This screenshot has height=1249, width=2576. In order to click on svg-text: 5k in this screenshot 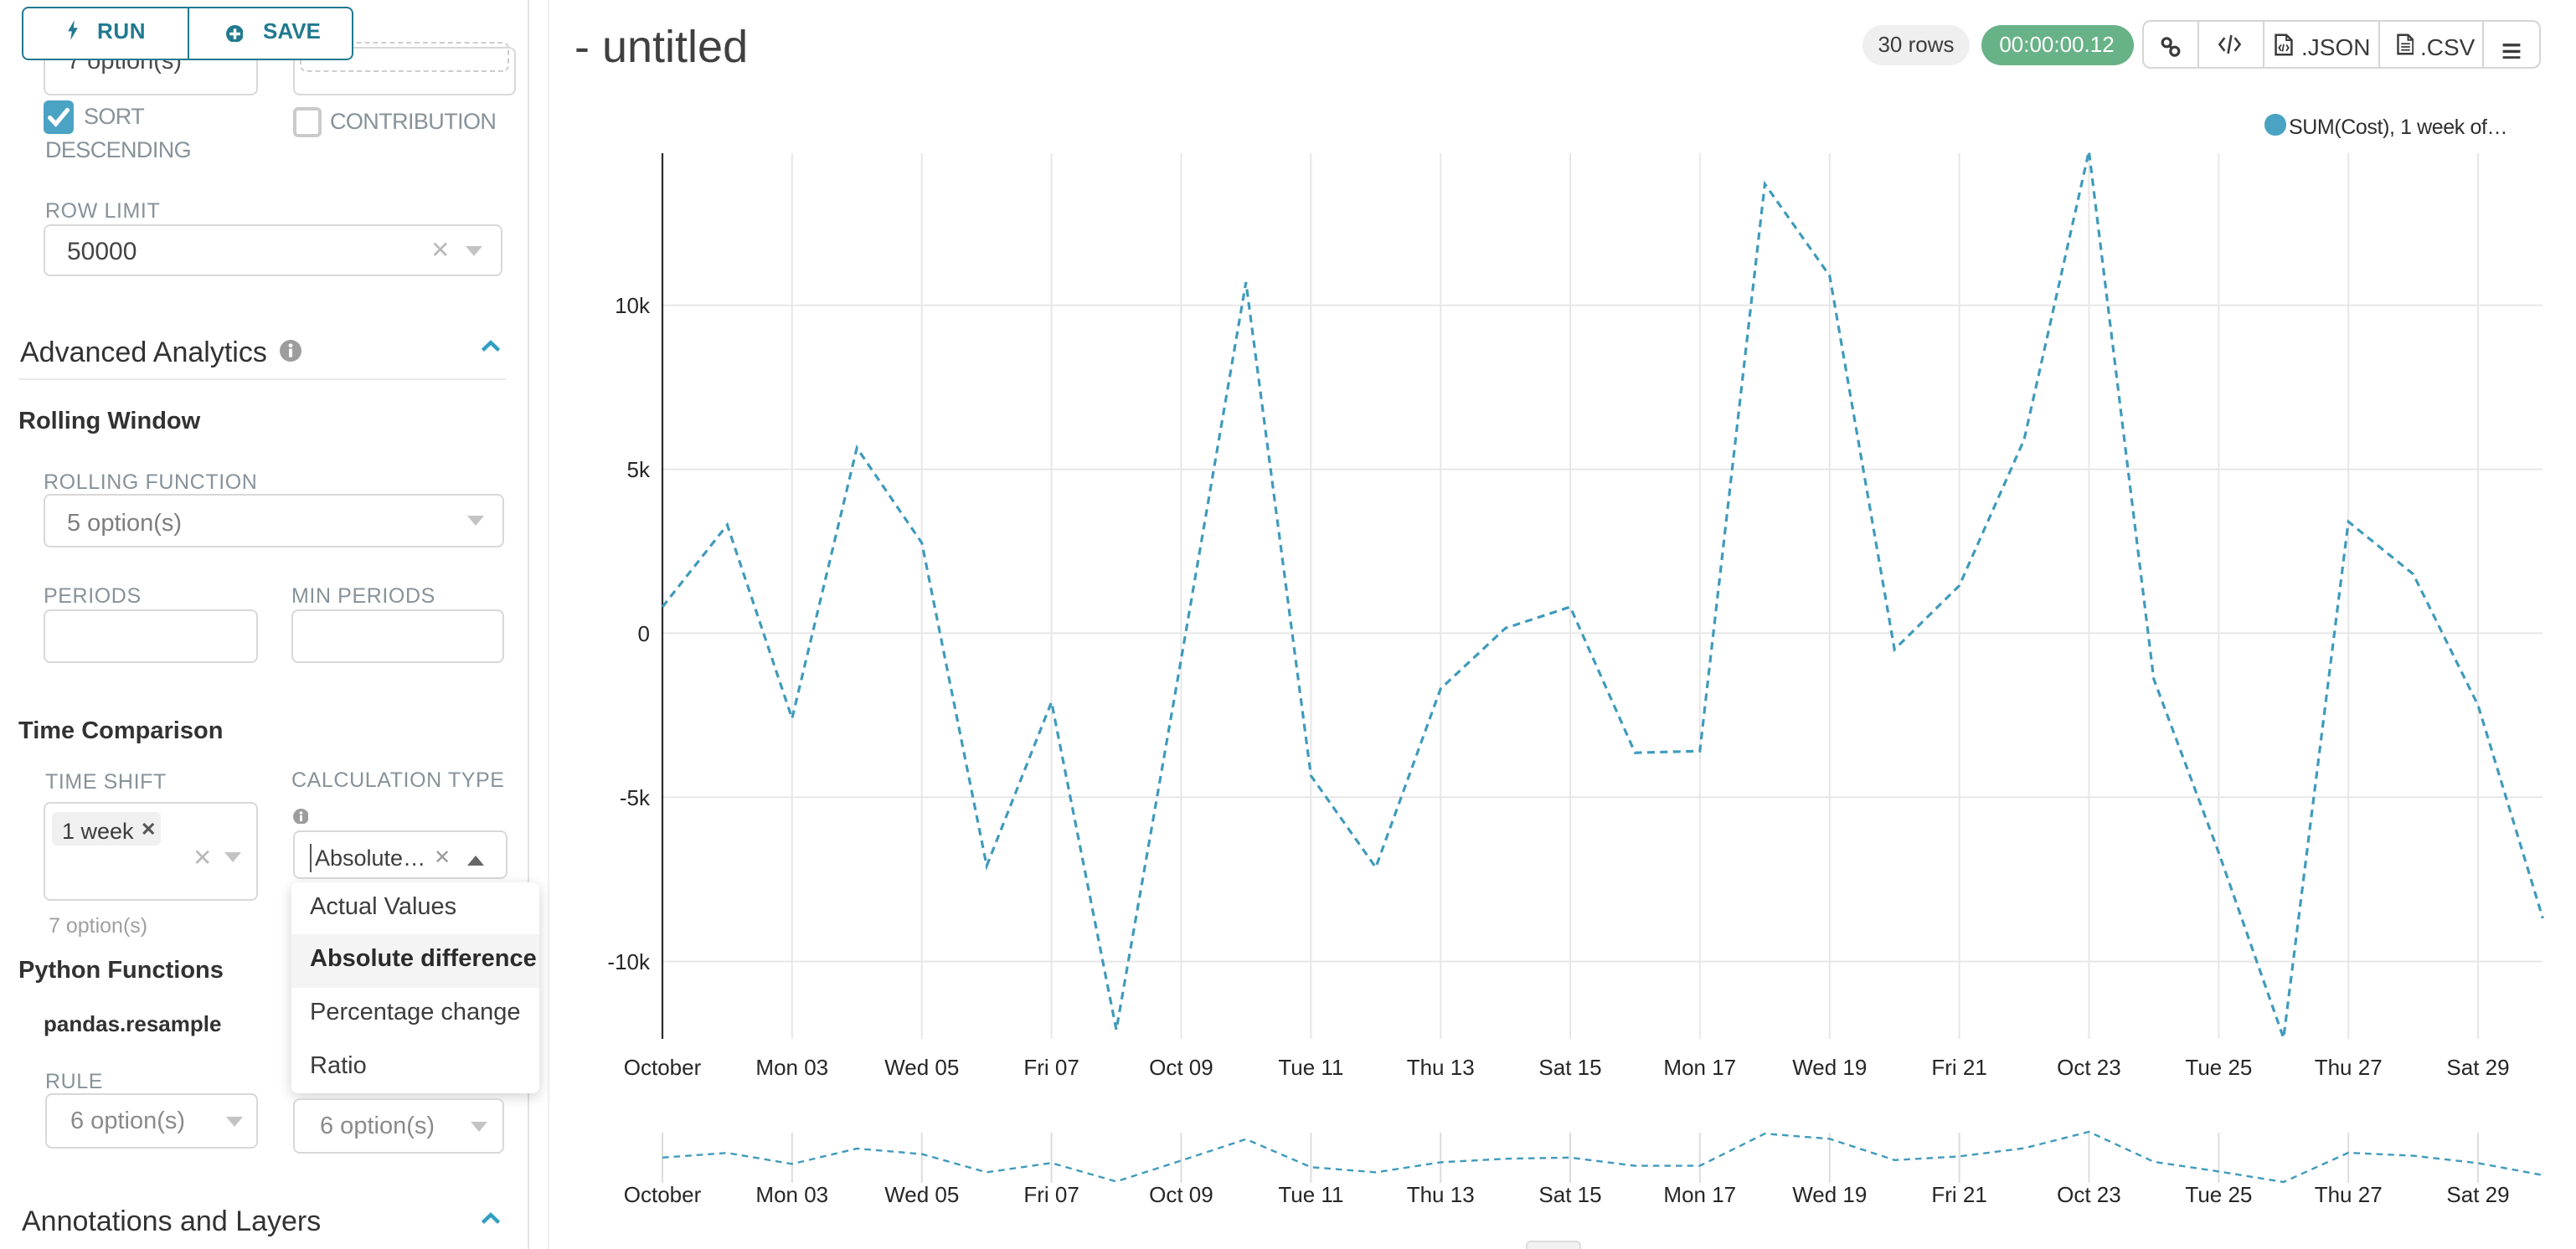, I will do `click(639, 469)`.